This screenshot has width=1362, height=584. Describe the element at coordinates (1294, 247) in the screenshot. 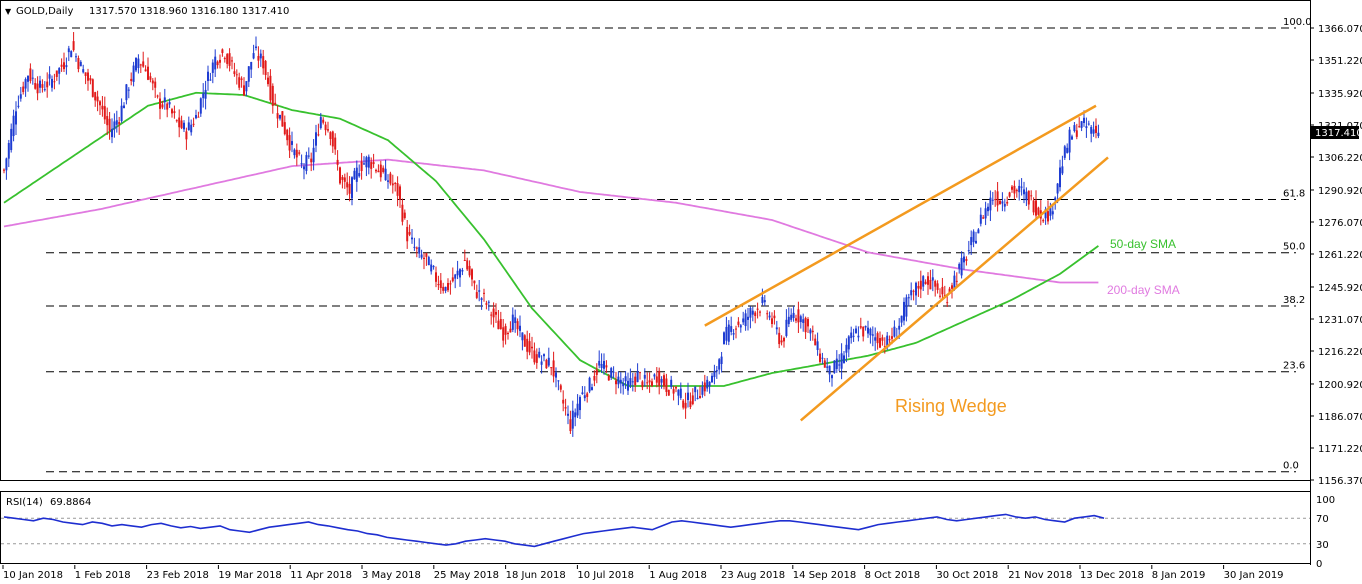

I see `fib-level-label: 50.0` at that location.